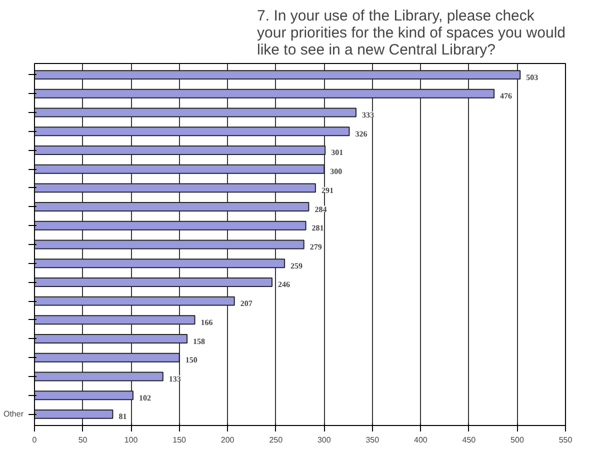  I want to click on data-label: 284, so click(320, 209).